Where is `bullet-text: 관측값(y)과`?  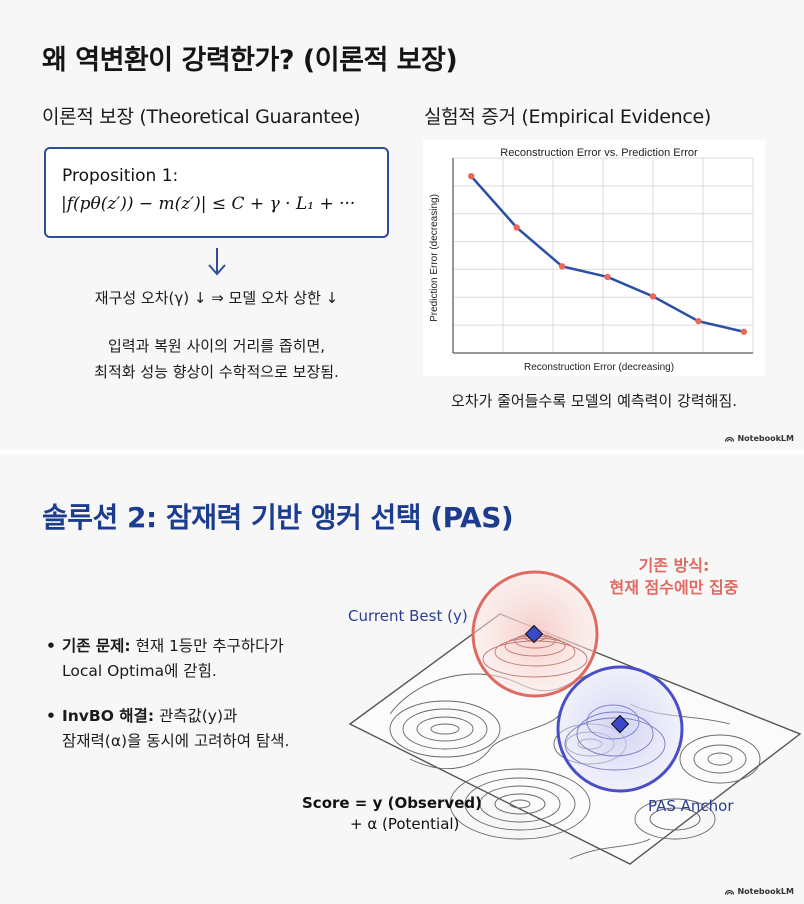 bullet-text: 관측값(y)과 is located at coordinates (196, 716).